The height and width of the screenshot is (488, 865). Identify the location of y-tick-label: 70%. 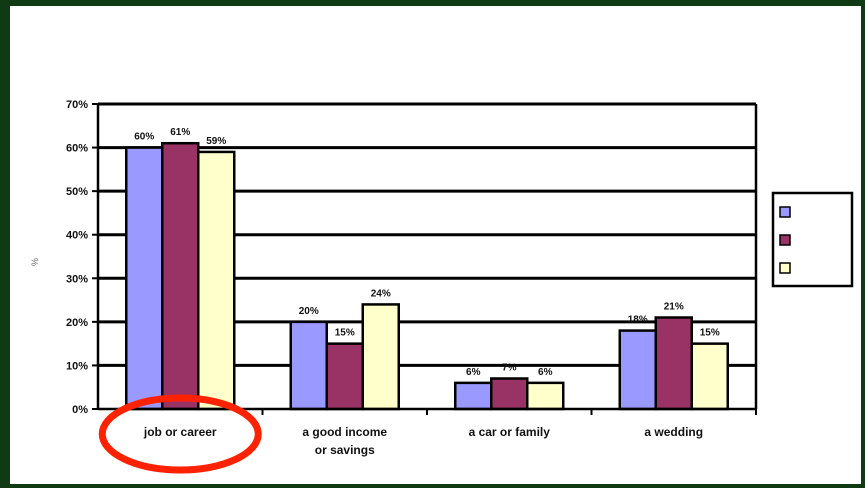
(77, 105).